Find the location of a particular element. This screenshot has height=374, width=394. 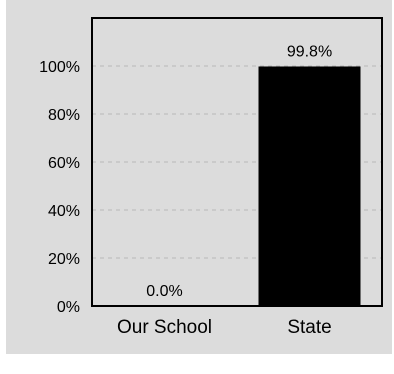

y-tick-label: 20% is located at coordinates (64, 259).